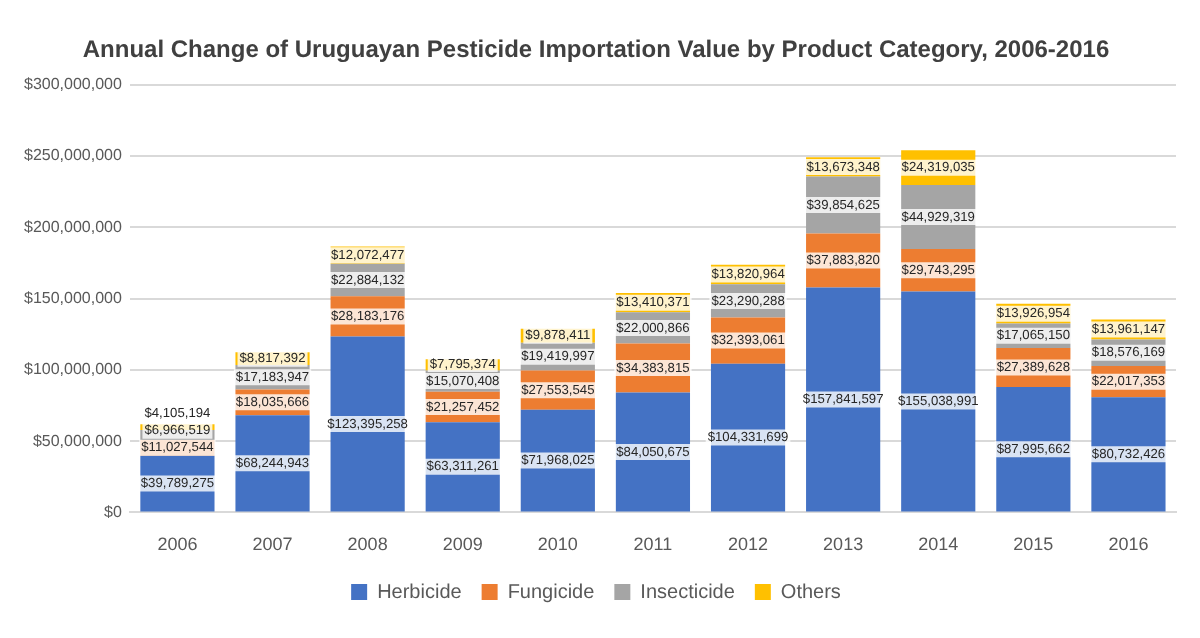  What do you see at coordinates (272, 544) in the screenshot?
I see `x-tick-label: 2007` at bounding box center [272, 544].